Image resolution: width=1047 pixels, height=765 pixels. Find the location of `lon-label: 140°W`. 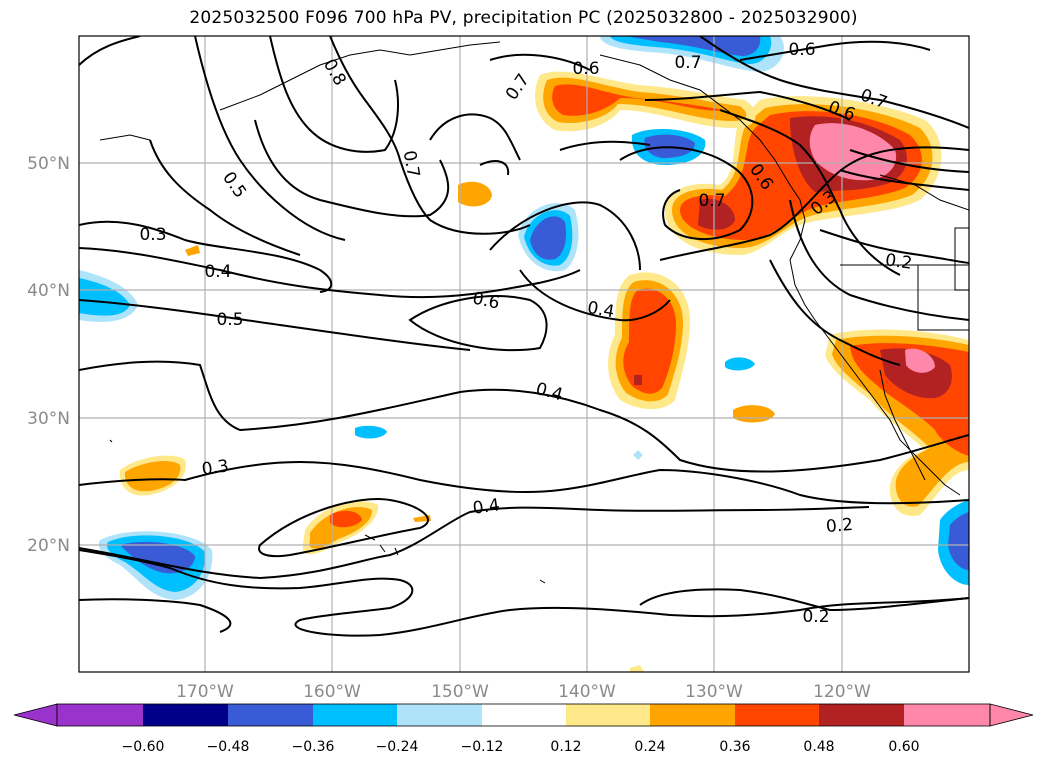

lon-label: 140°W is located at coordinates (587, 692).